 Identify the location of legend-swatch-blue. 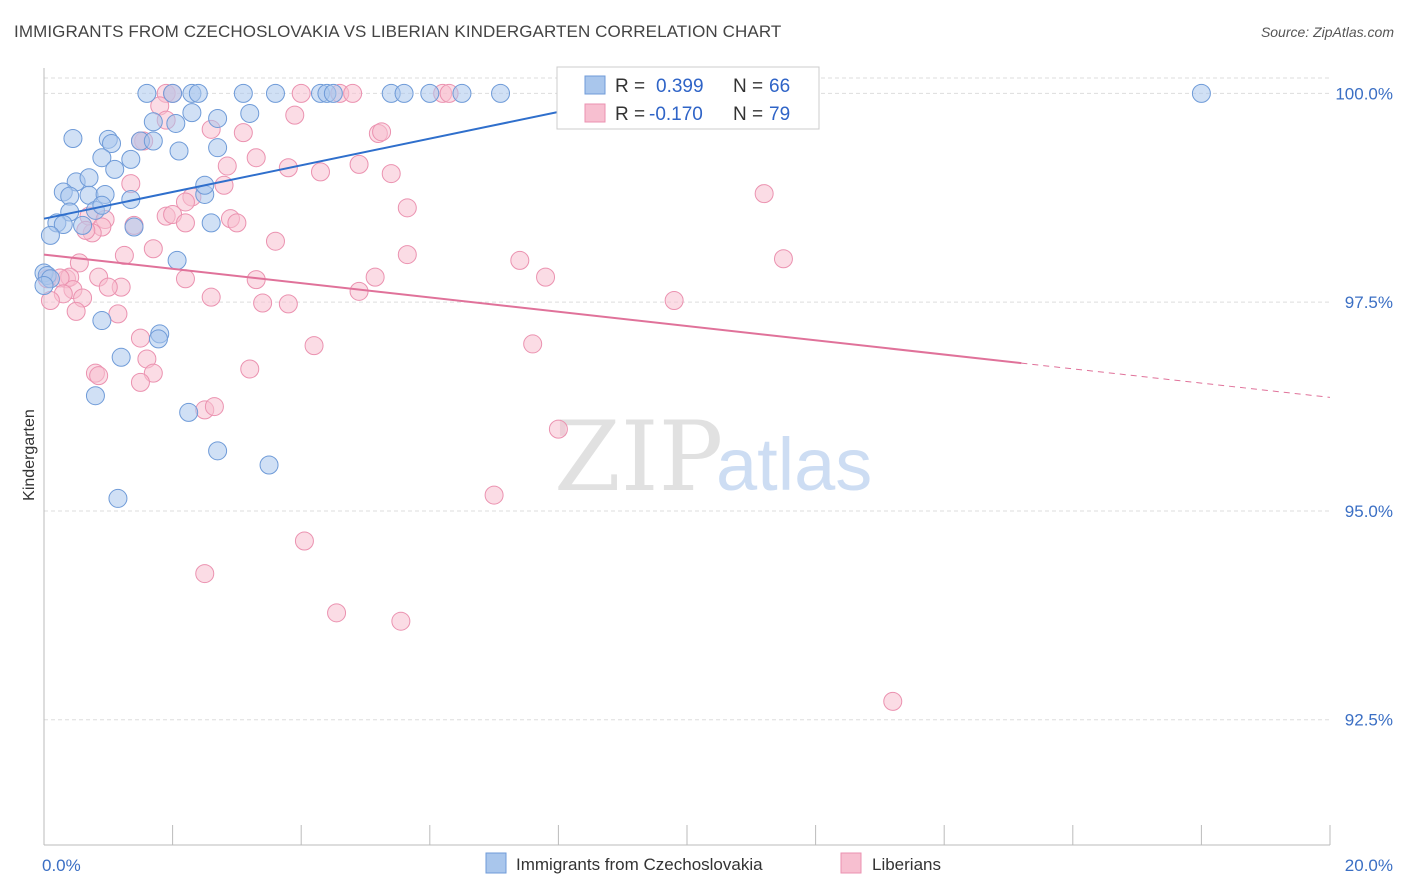
(595, 85).